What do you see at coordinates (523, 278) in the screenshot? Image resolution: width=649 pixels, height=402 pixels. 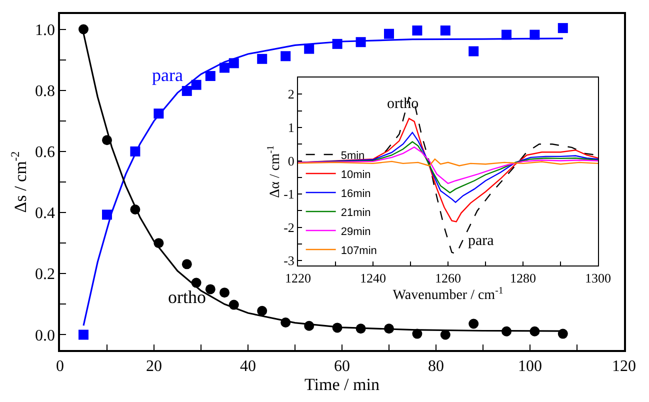 I see `x-tick-label: 1280` at bounding box center [523, 278].